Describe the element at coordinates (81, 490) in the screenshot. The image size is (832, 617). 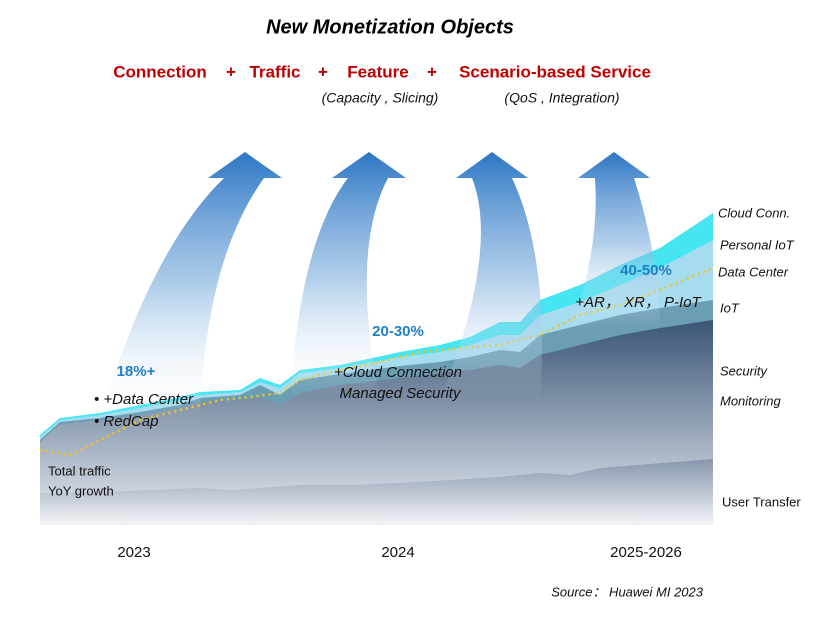
I see `left-label: YoY growth` at that location.